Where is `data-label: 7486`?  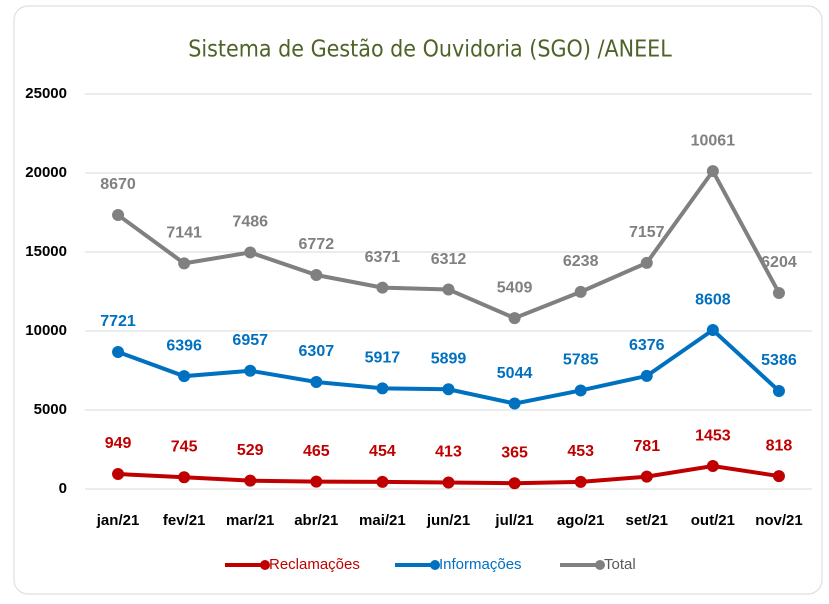
data-label: 7486 is located at coordinates (250, 222).